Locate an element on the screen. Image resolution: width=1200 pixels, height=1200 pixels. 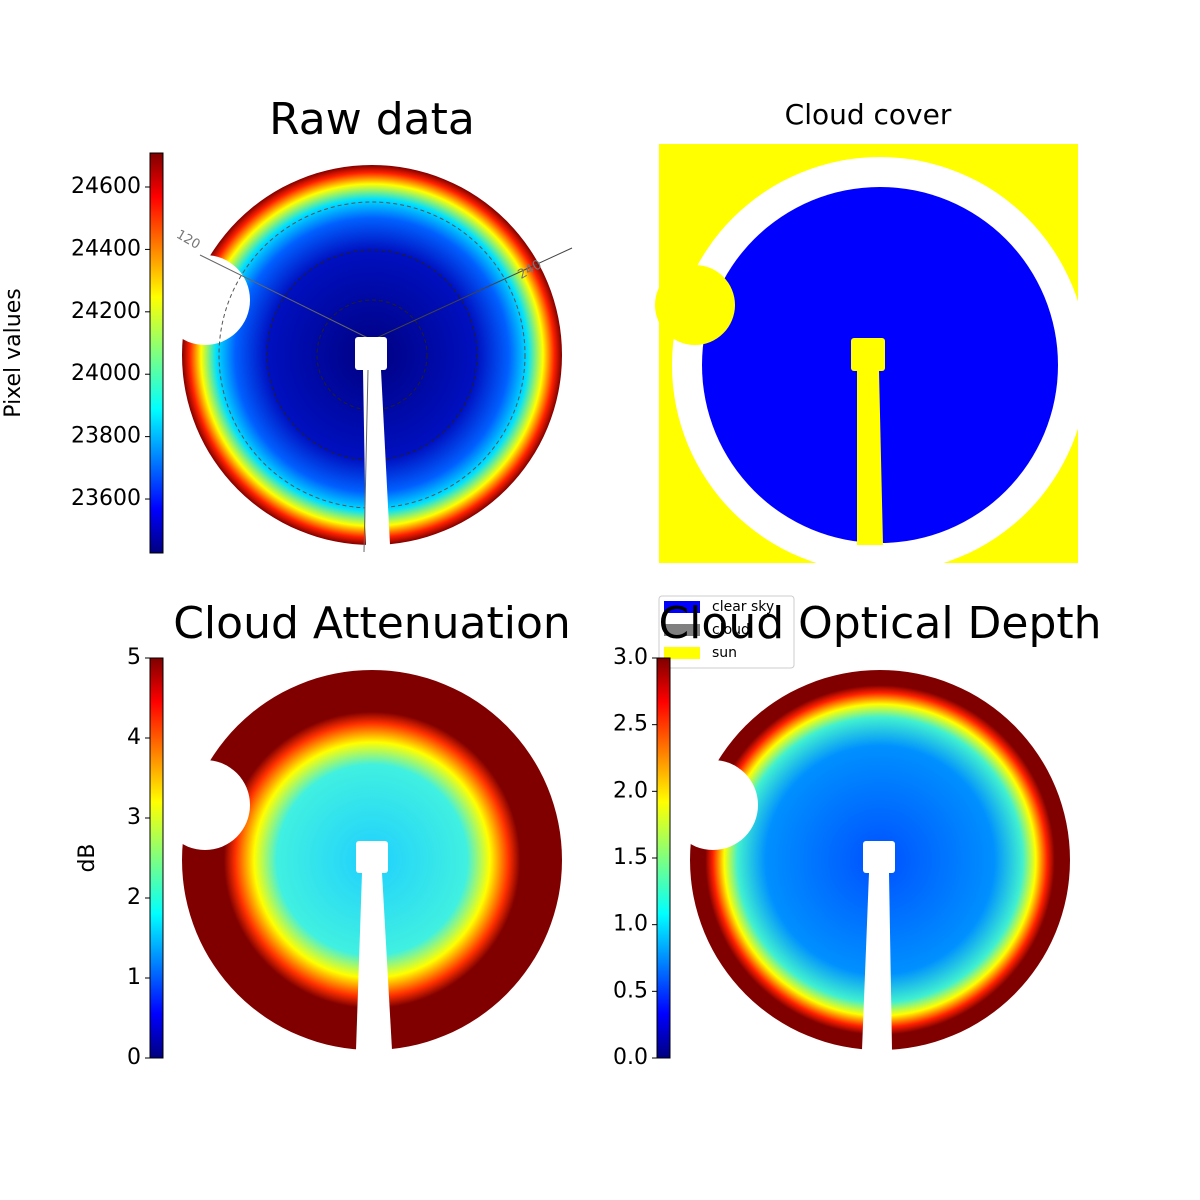
colorbar-tick-label: 1 is located at coordinates (134, 977).